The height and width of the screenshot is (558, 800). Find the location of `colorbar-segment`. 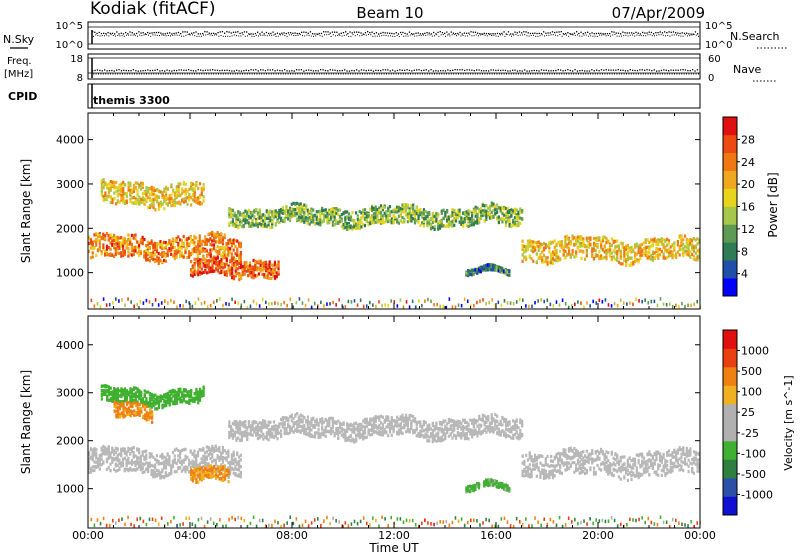

colorbar-segment is located at coordinates (730, 216).